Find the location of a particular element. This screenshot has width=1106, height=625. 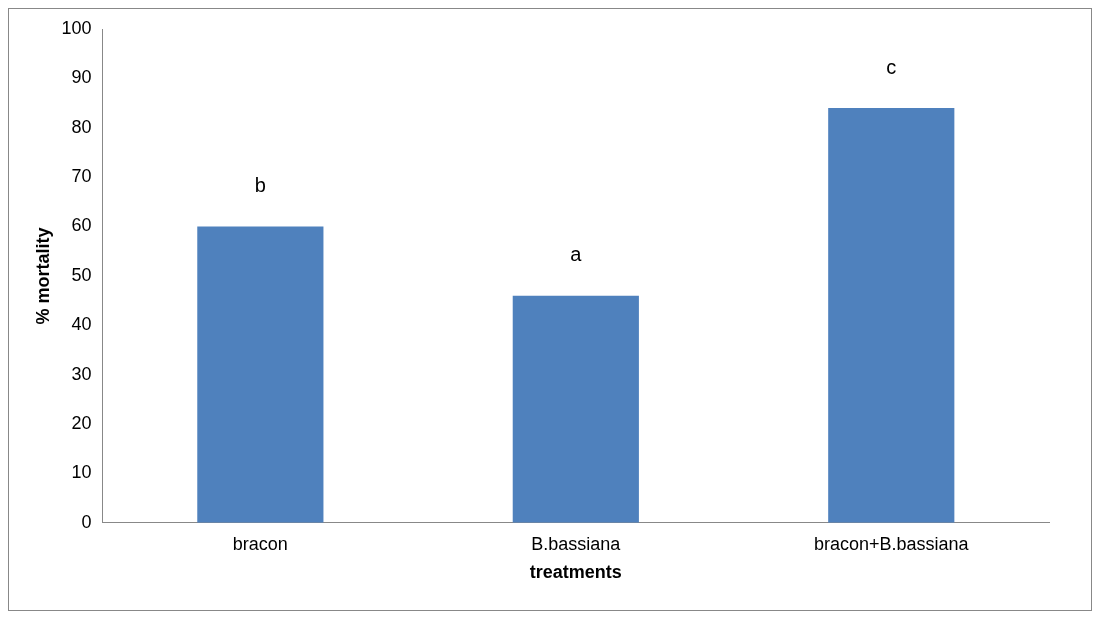

x-tick-label: B.bassiana is located at coordinates (576, 543).